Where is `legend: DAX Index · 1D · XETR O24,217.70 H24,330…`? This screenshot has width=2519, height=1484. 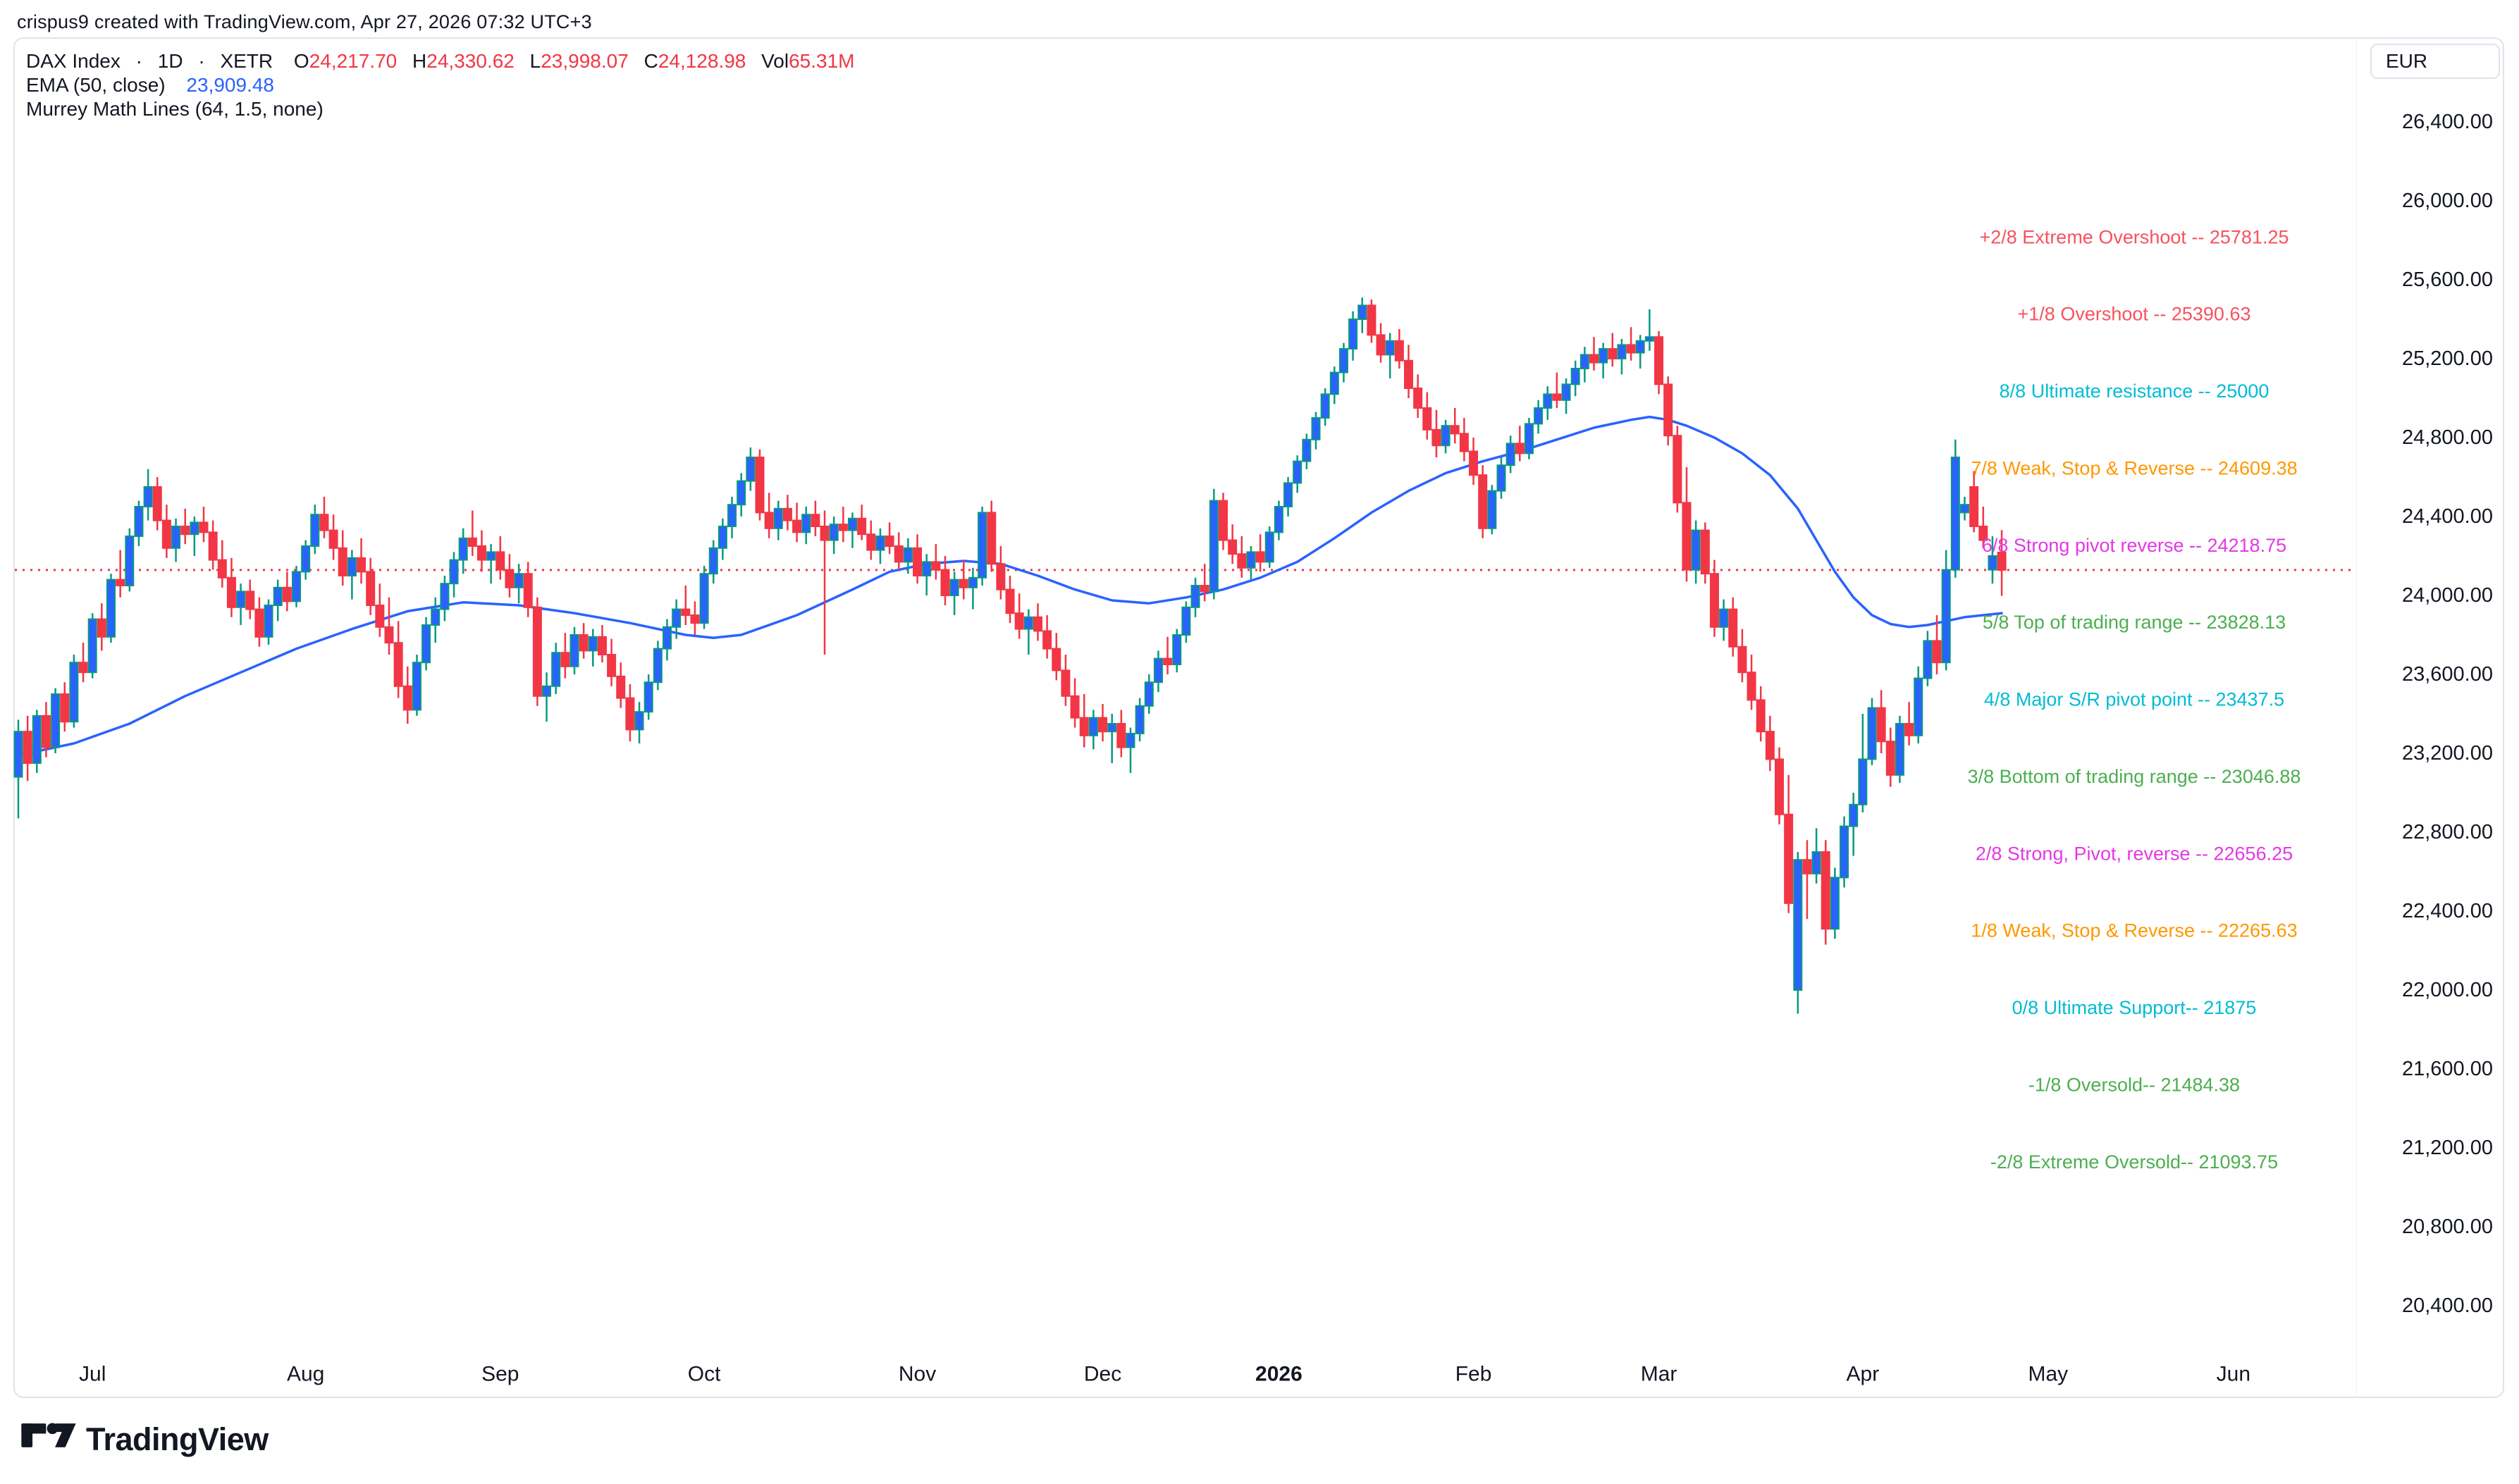 legend: DAX Index · 1D · XETR O24,217.70 H24,330… is located at coordinates (440, 85).